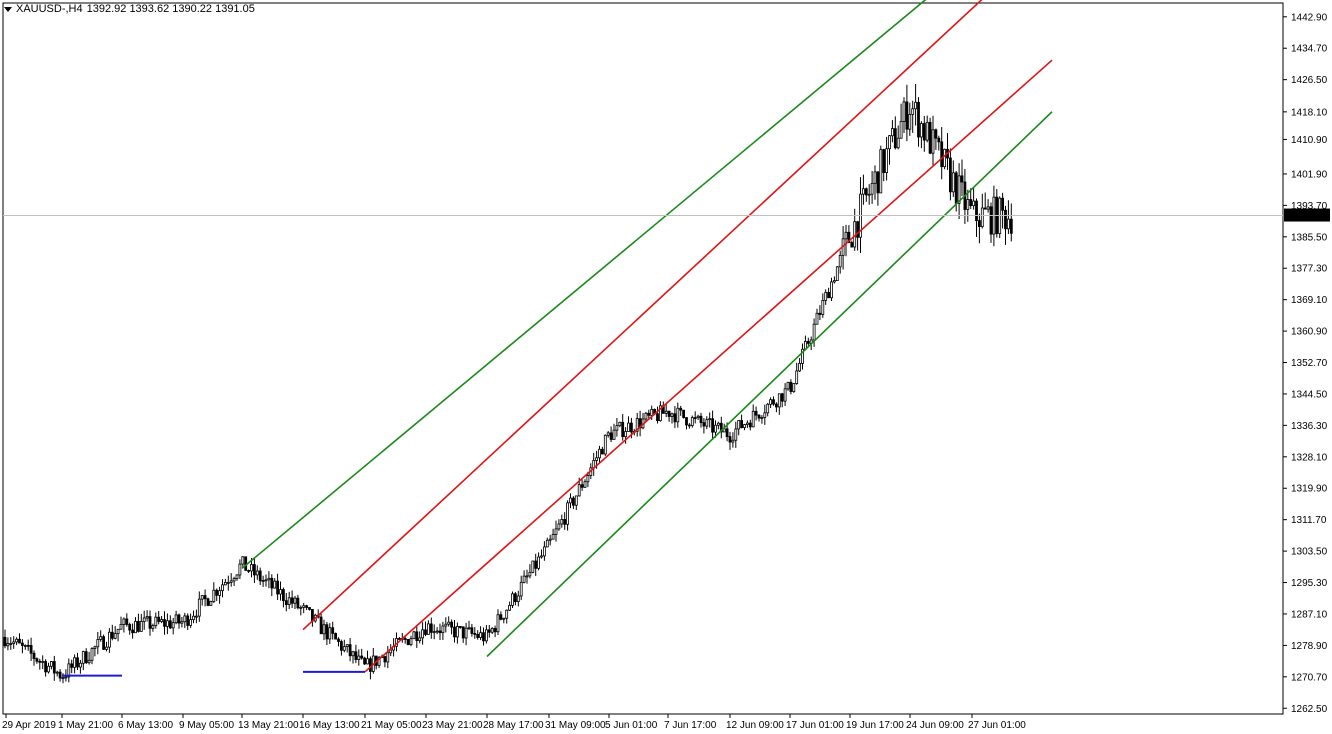  I want to click on dropdown-triangle-icon, so click(8, 9).